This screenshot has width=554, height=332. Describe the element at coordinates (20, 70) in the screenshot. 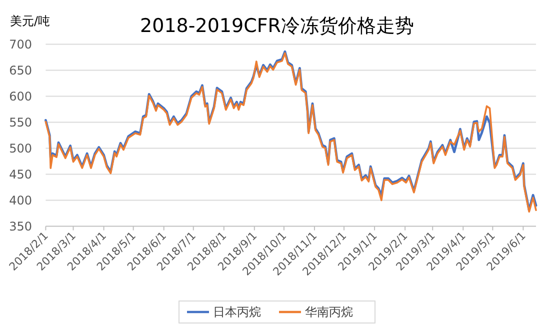

I see `y-tick-label: 650` at that location.